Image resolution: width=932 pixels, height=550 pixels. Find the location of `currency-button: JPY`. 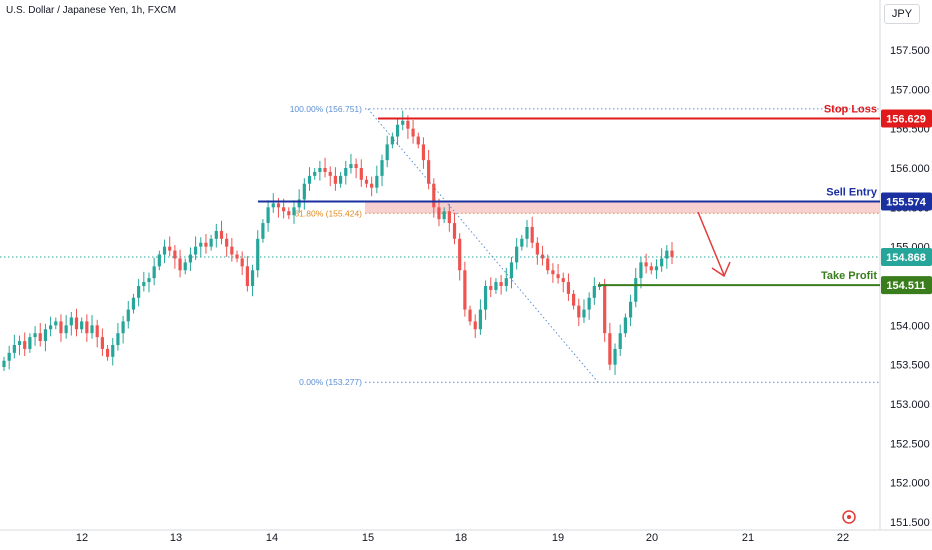

currency-button: JPY is located at coordinates (902, 14).